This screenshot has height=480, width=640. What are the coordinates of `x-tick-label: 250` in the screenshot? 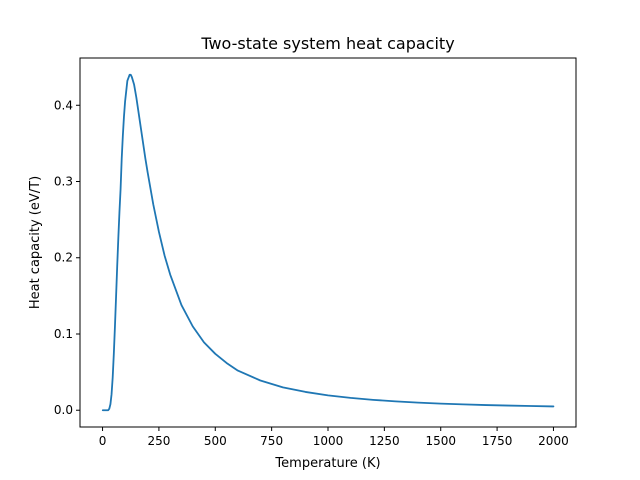 It's located at (158, 441).